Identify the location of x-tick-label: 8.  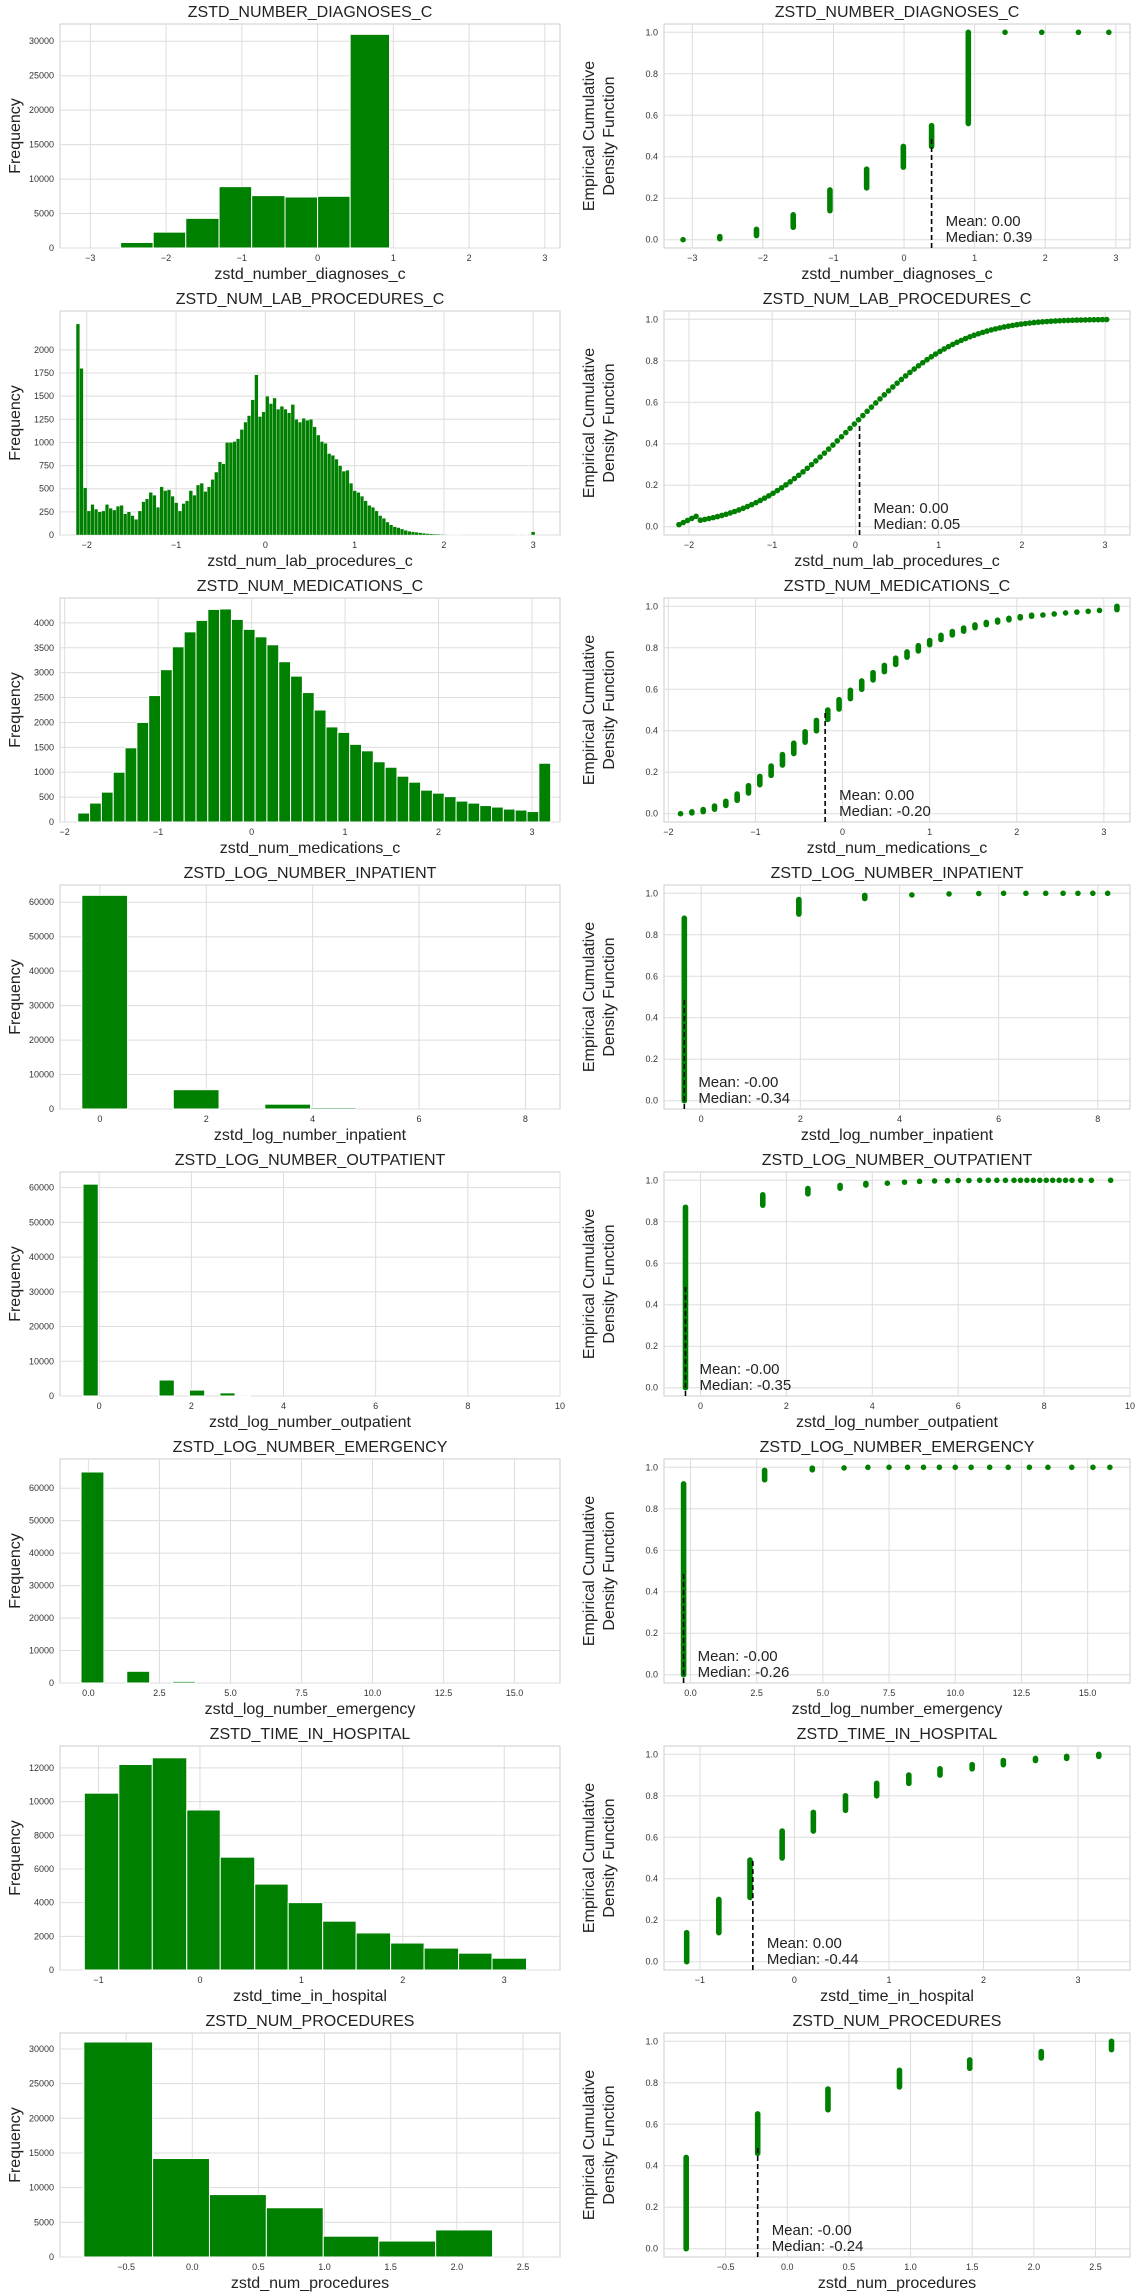
(1097, 1119).